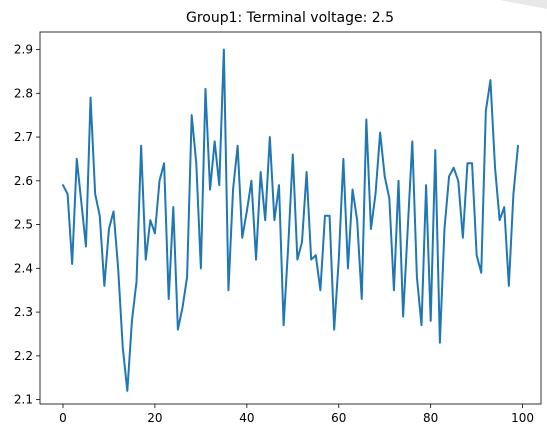  I want to click on x-tick-label: 20, so click(154, 418).